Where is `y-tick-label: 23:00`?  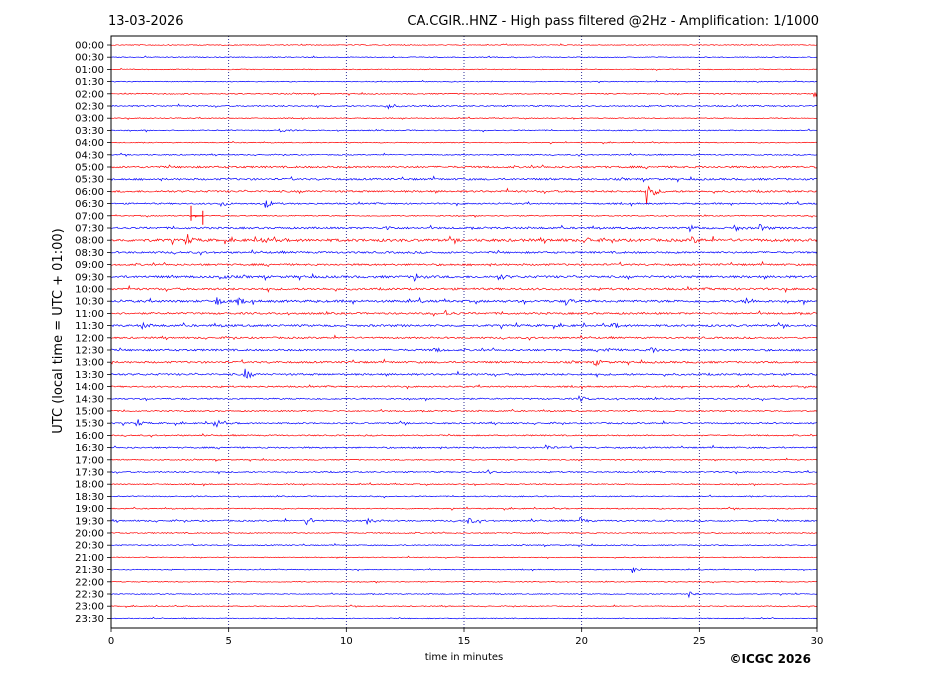
y-tick-label: 23:00 is located at coordinates (89, 607).